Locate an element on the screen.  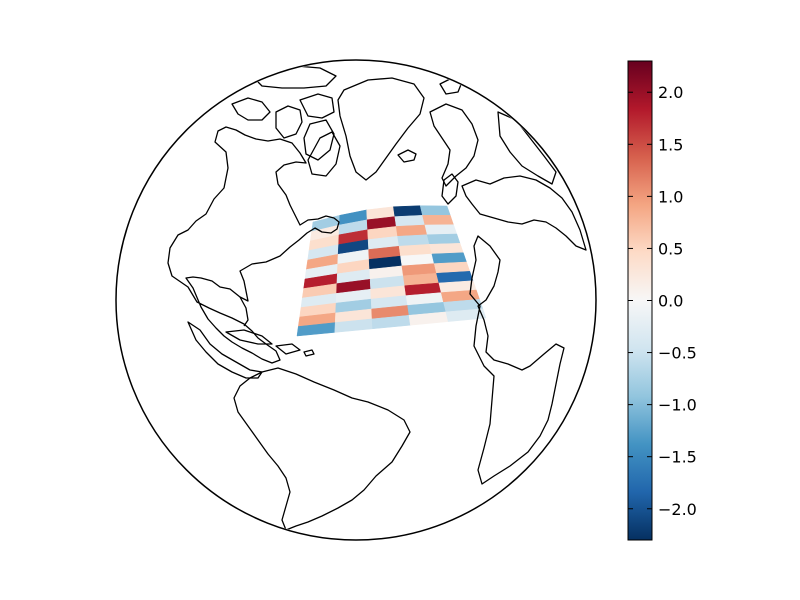
colorbar-tick-label: −0.5 is located at coordinates (677, 353).